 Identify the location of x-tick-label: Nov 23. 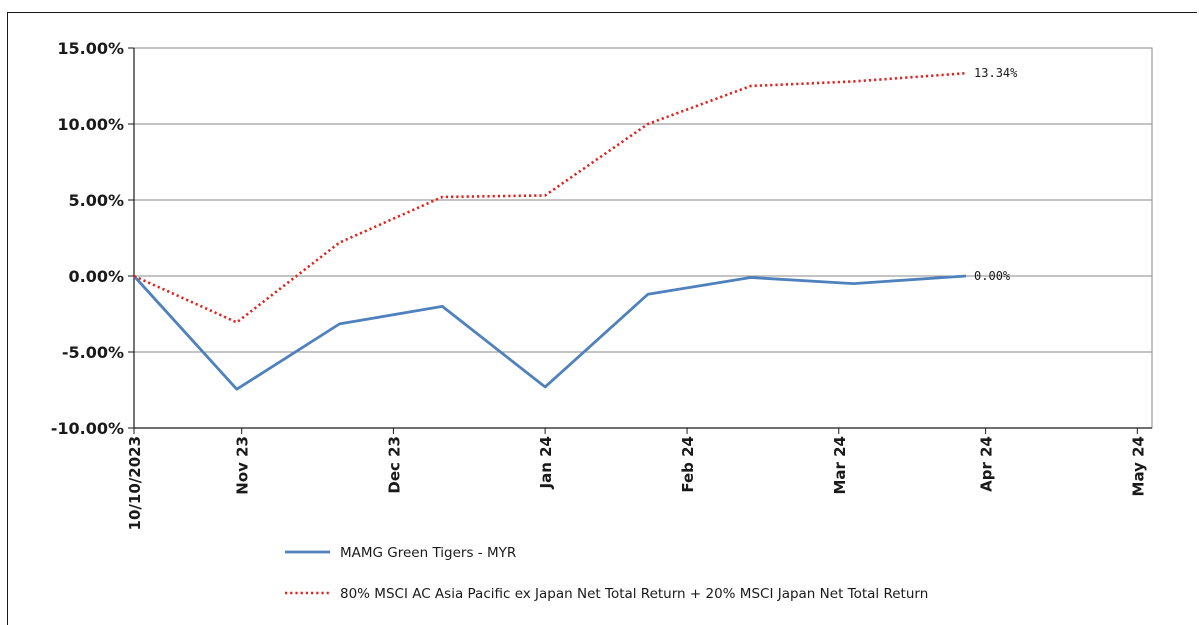
(243, 465).